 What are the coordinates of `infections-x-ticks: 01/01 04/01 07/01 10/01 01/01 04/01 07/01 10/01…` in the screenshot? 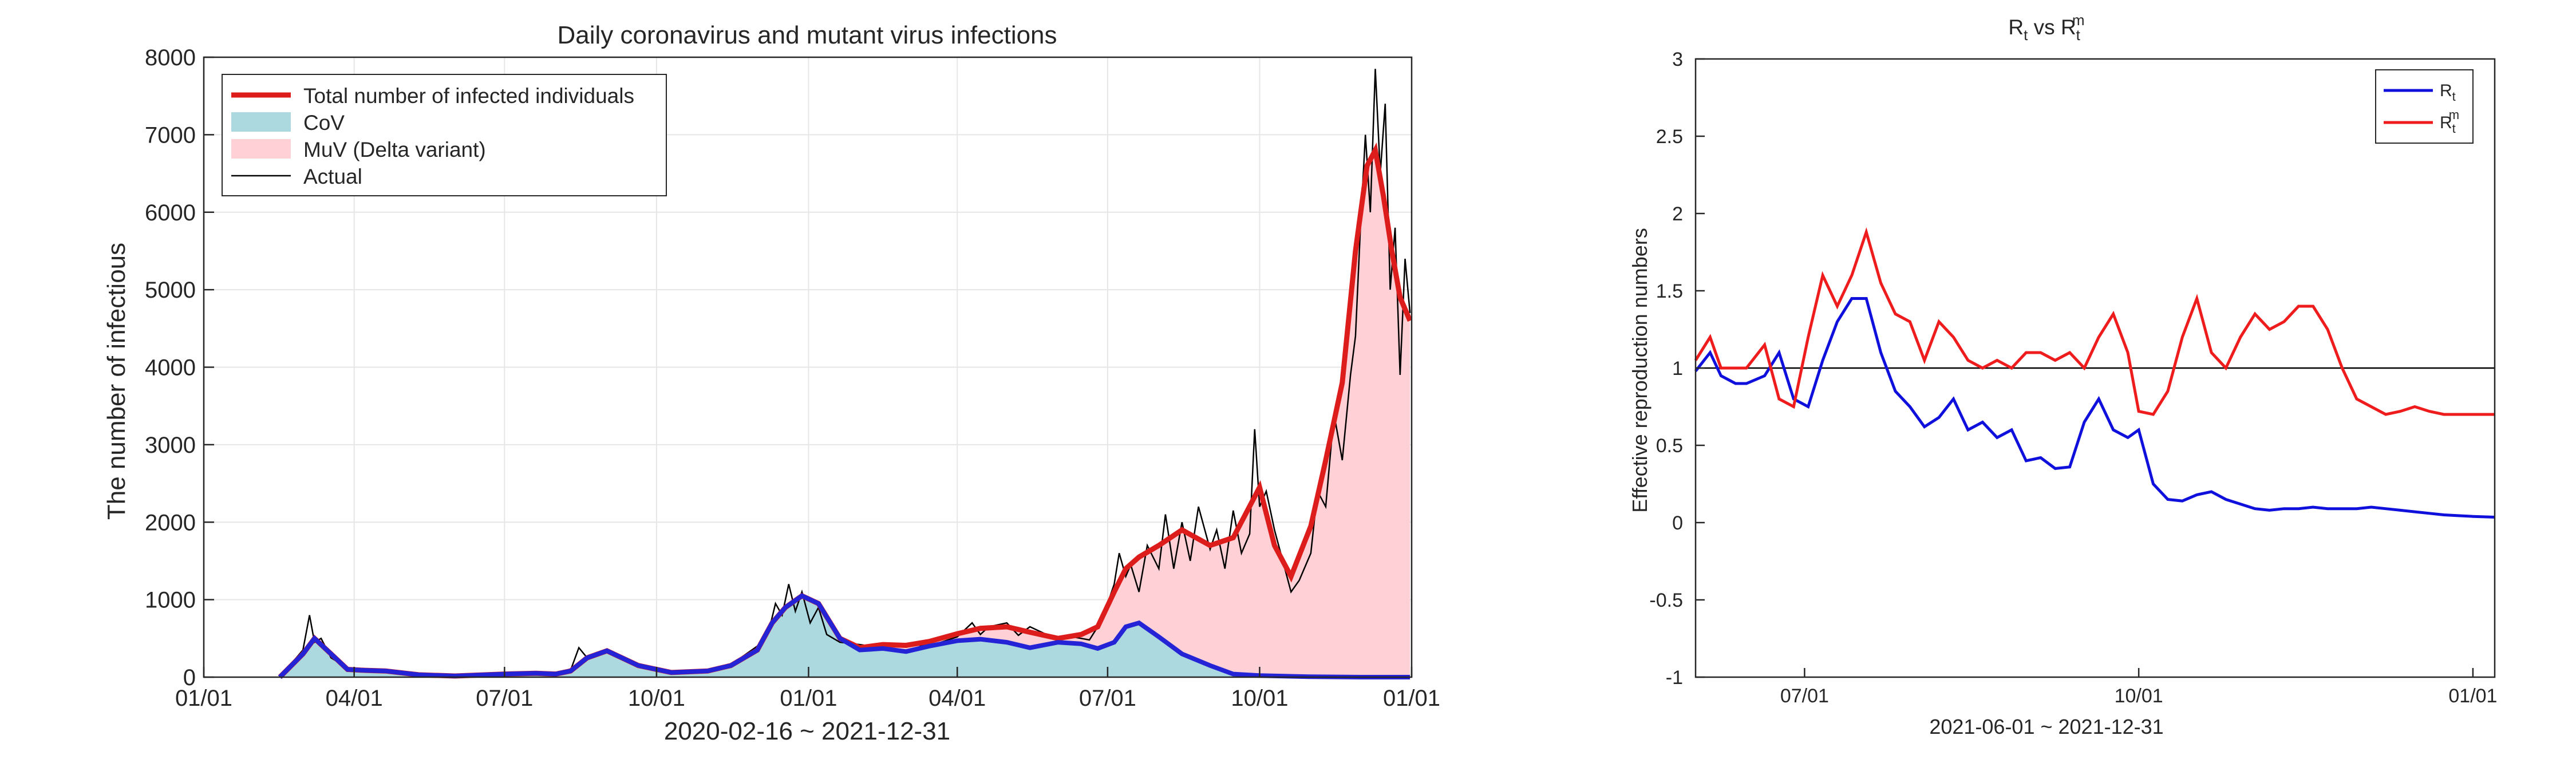 It's located at (807, 689).